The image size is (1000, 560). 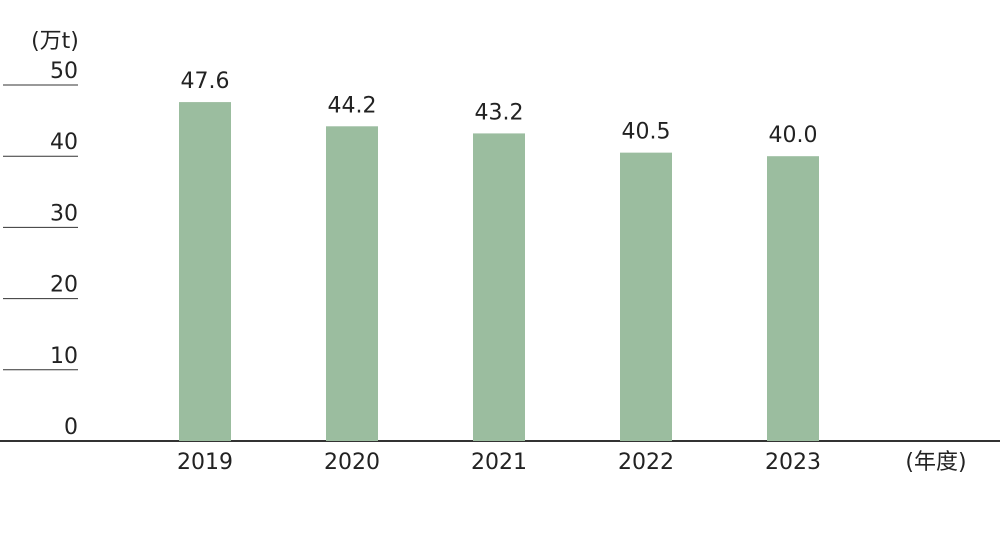 What do you see at coordinates (352, 105) in the screenshot?
I see `value-label: 44.2` at bounding box center [352, 105].